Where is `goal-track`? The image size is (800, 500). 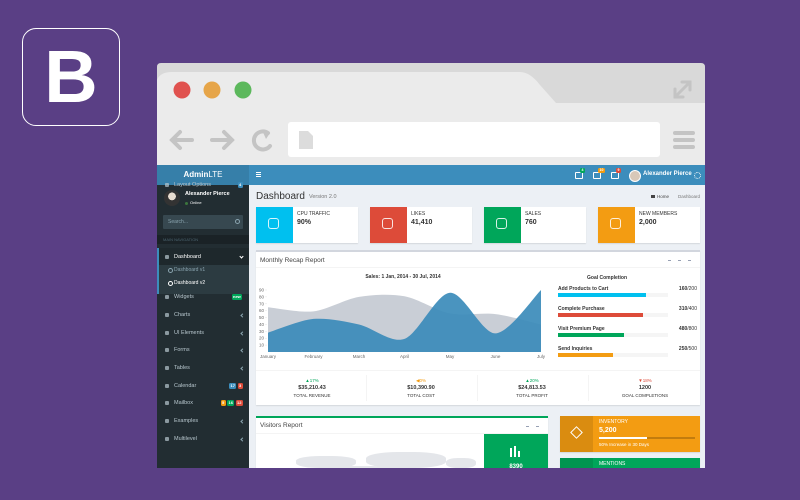 goal-track is located at coordinates (613, 355).